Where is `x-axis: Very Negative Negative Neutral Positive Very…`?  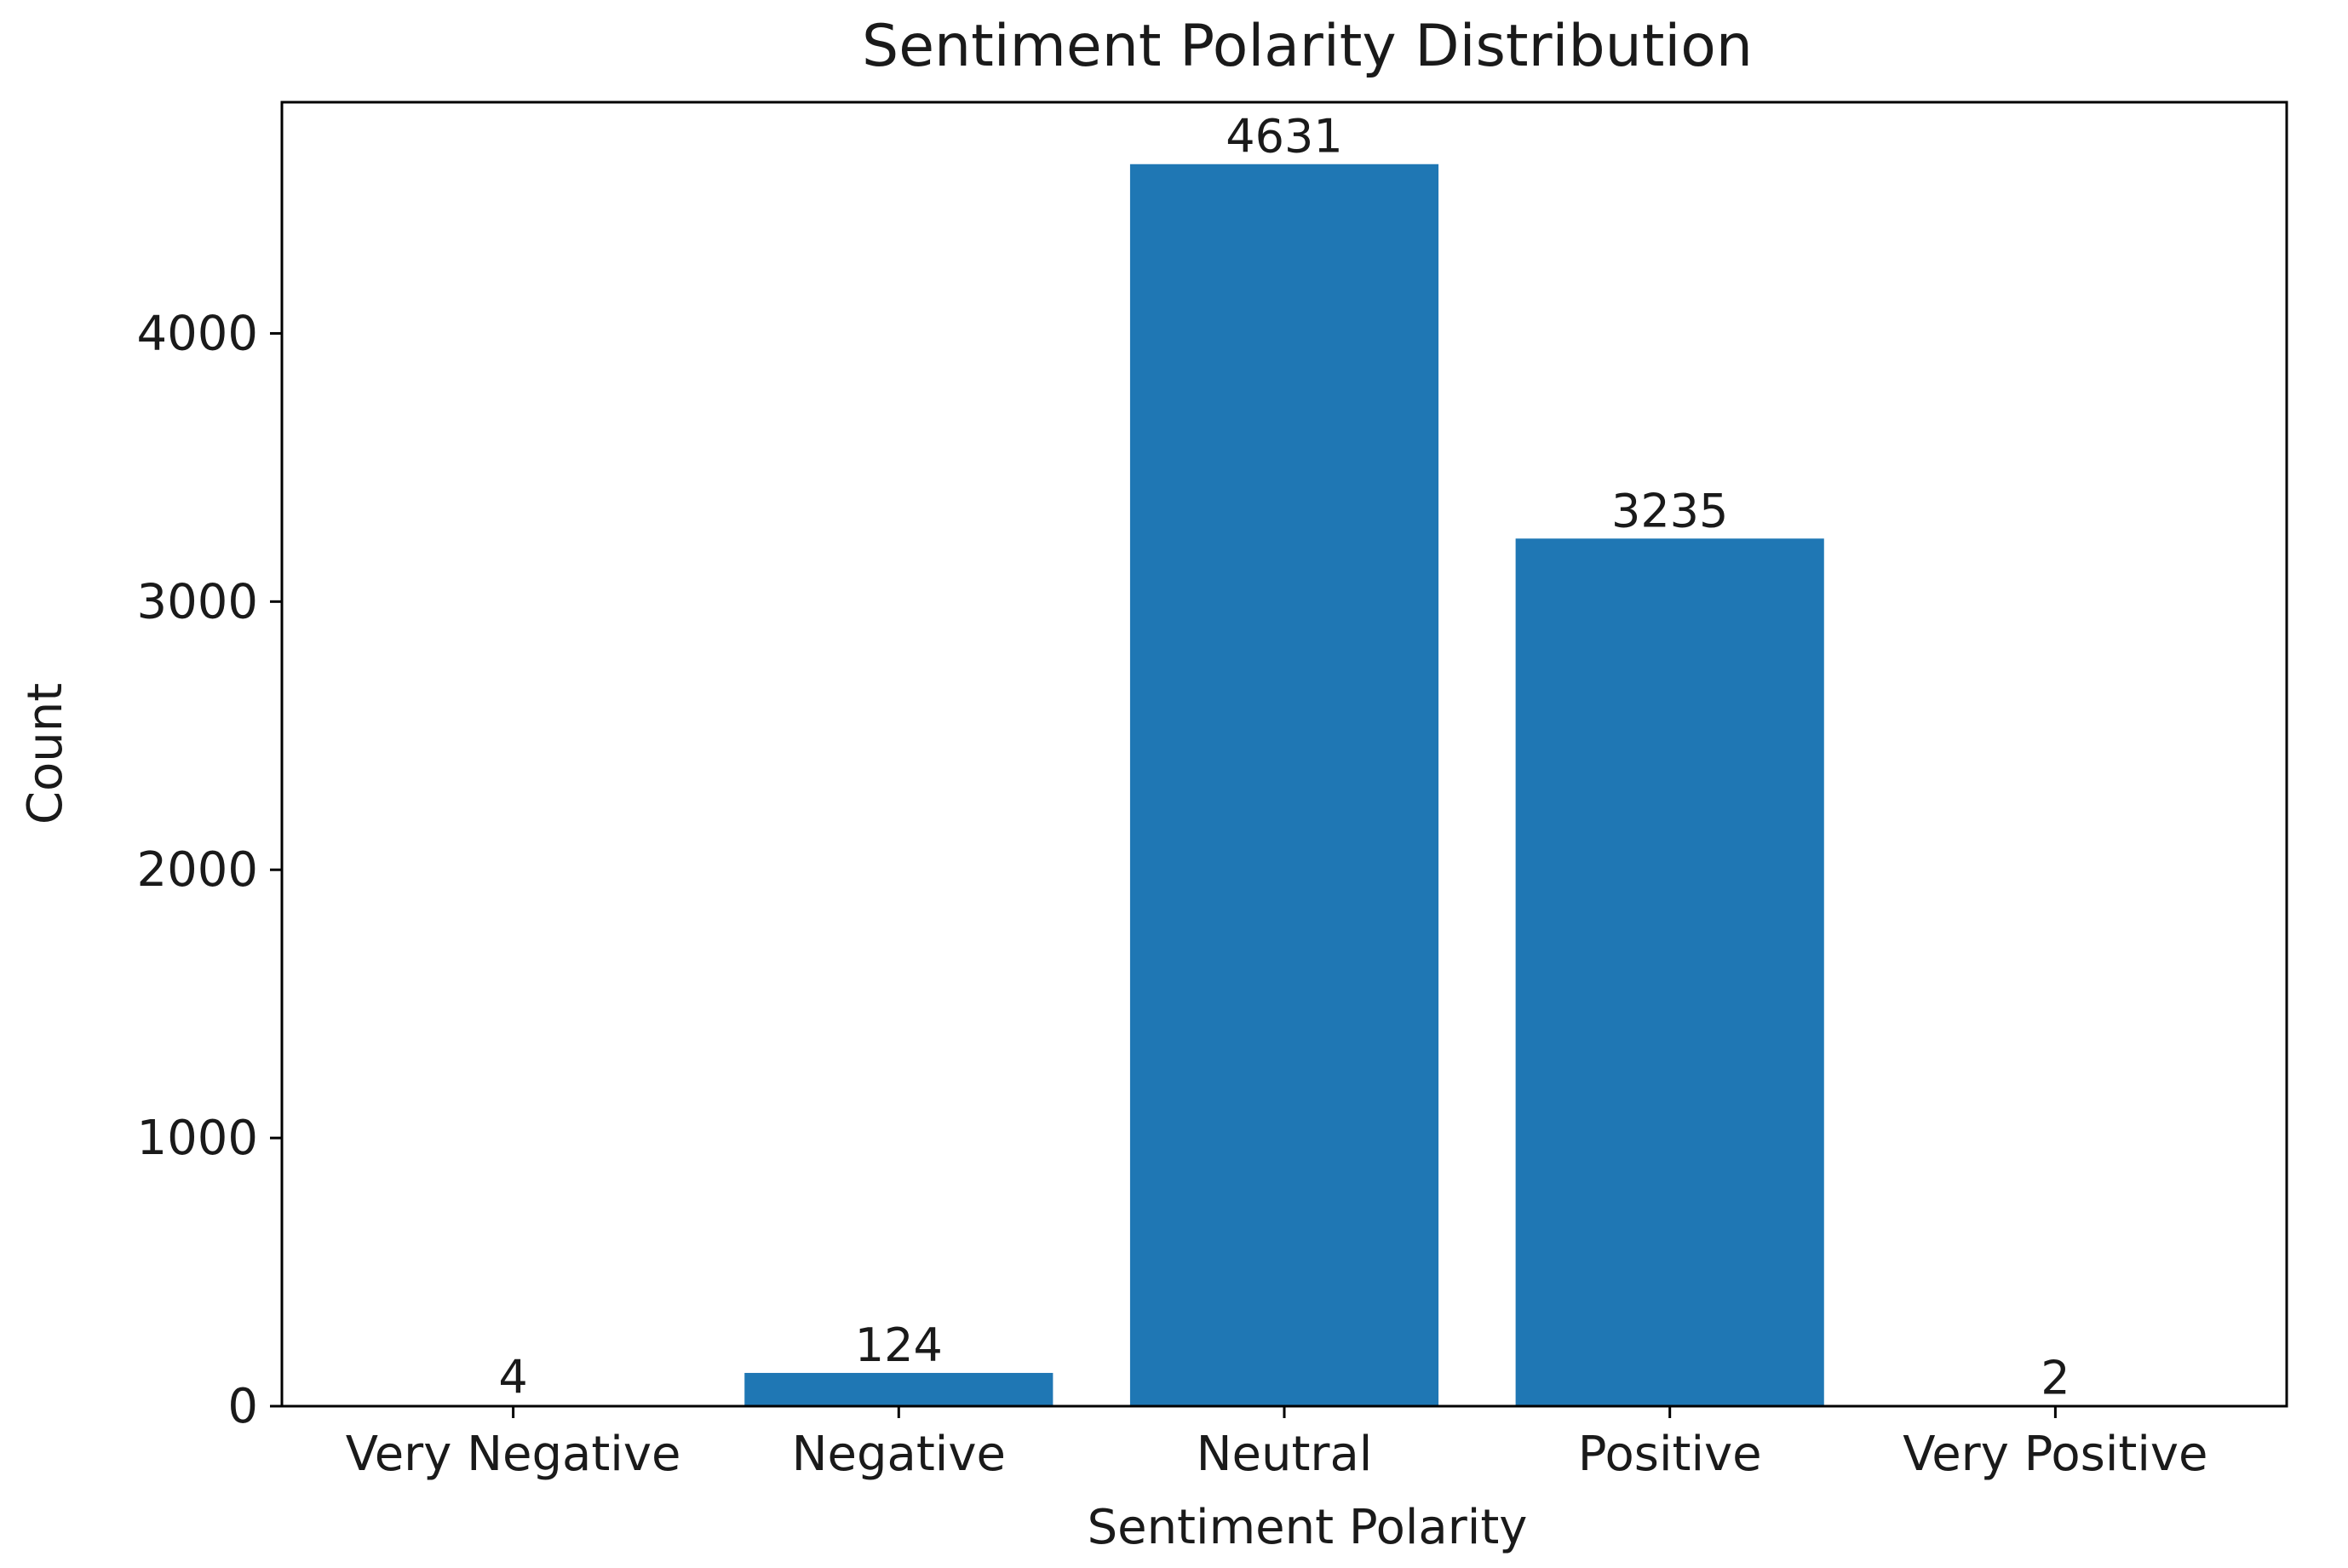
x-axis: Very Negative Negative Neutral Positive Very… is located at coordinates (1277, 1444).